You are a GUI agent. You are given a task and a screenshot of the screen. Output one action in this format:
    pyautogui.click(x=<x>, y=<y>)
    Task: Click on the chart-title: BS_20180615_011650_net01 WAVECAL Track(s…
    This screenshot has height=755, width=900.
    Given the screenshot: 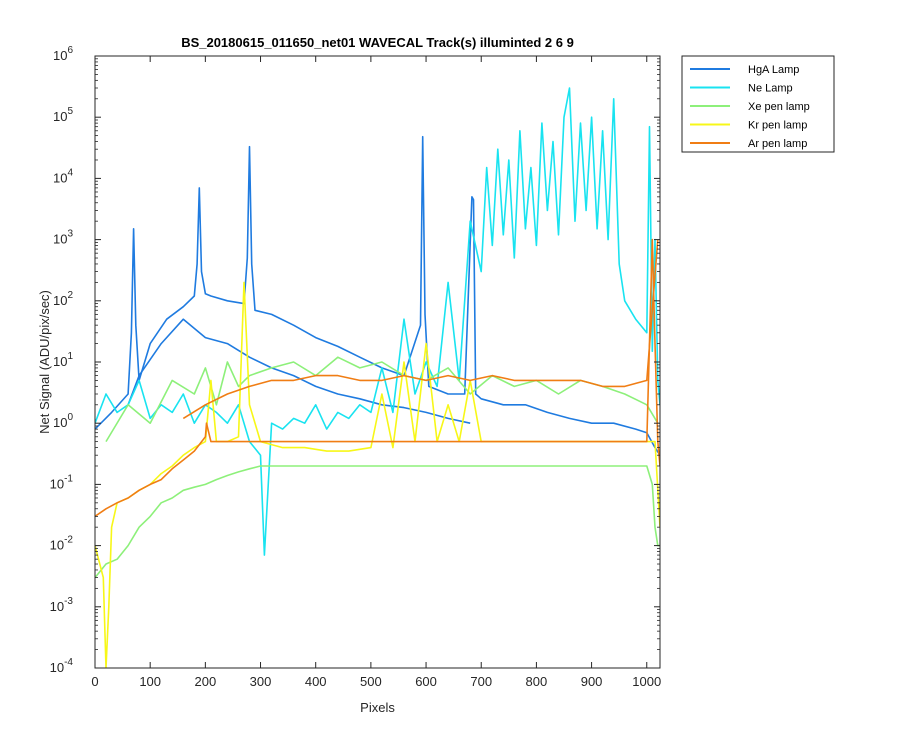 What is the action you would take?
    pyautogui.click(x=377, y=42)
    